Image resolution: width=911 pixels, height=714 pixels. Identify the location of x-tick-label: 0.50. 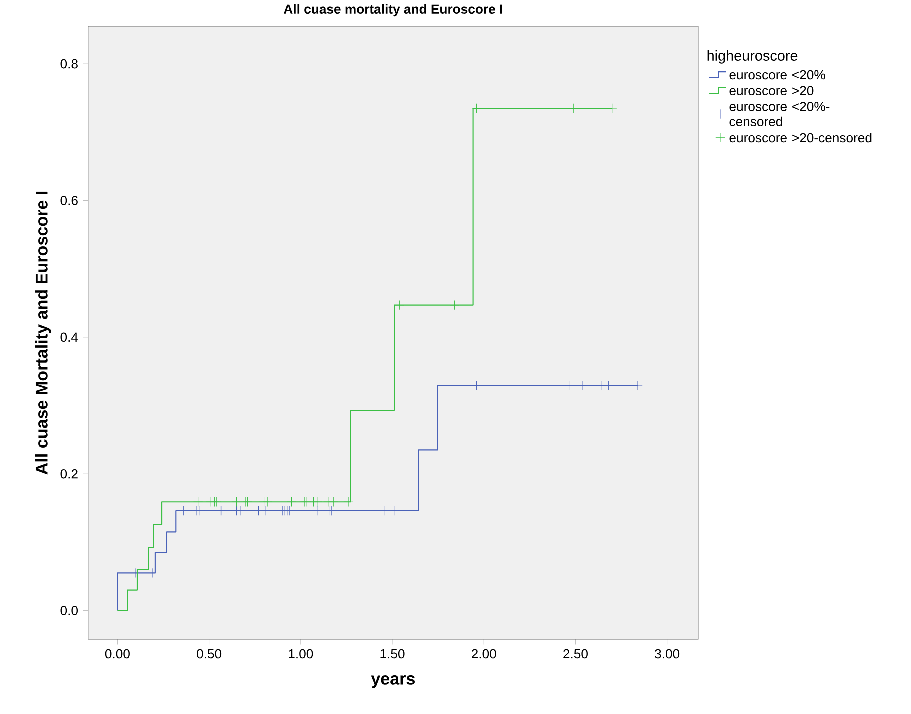
(209, 654).